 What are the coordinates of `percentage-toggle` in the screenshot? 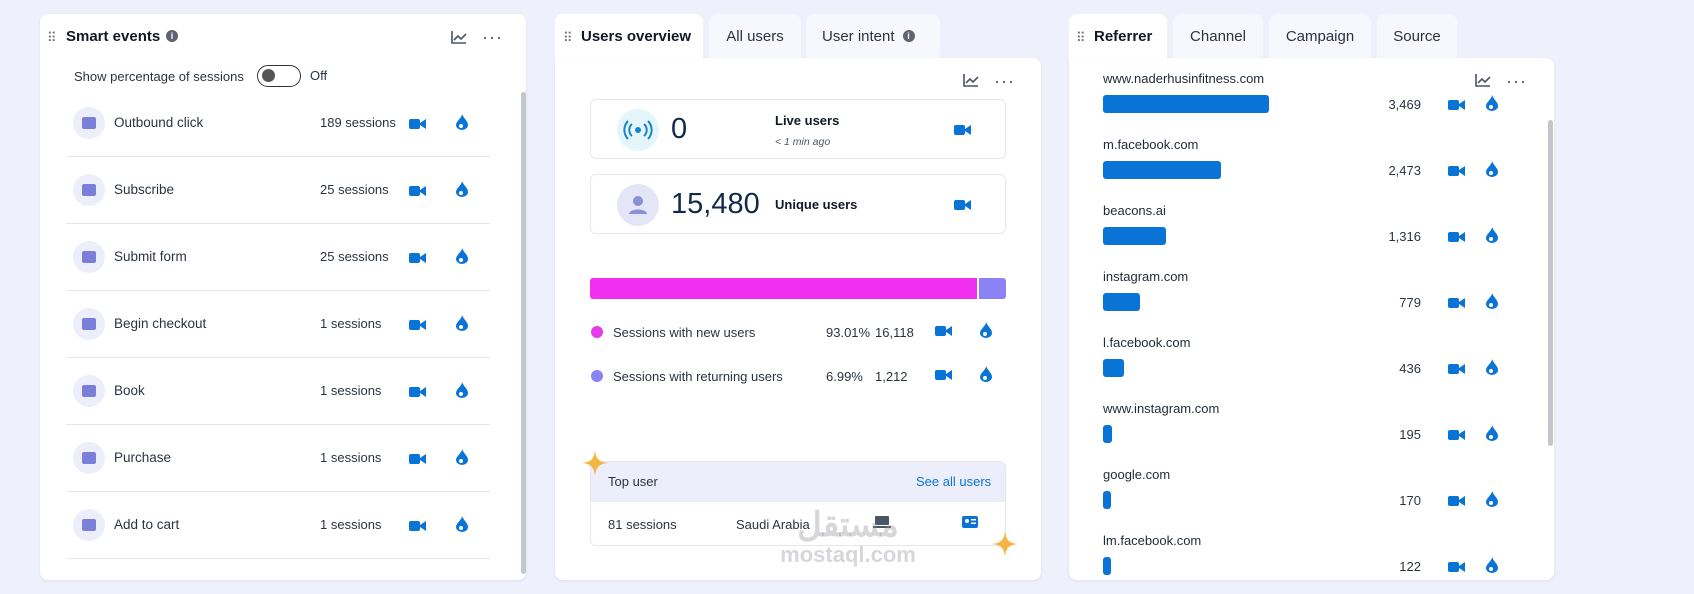 It's located at (279, 76).